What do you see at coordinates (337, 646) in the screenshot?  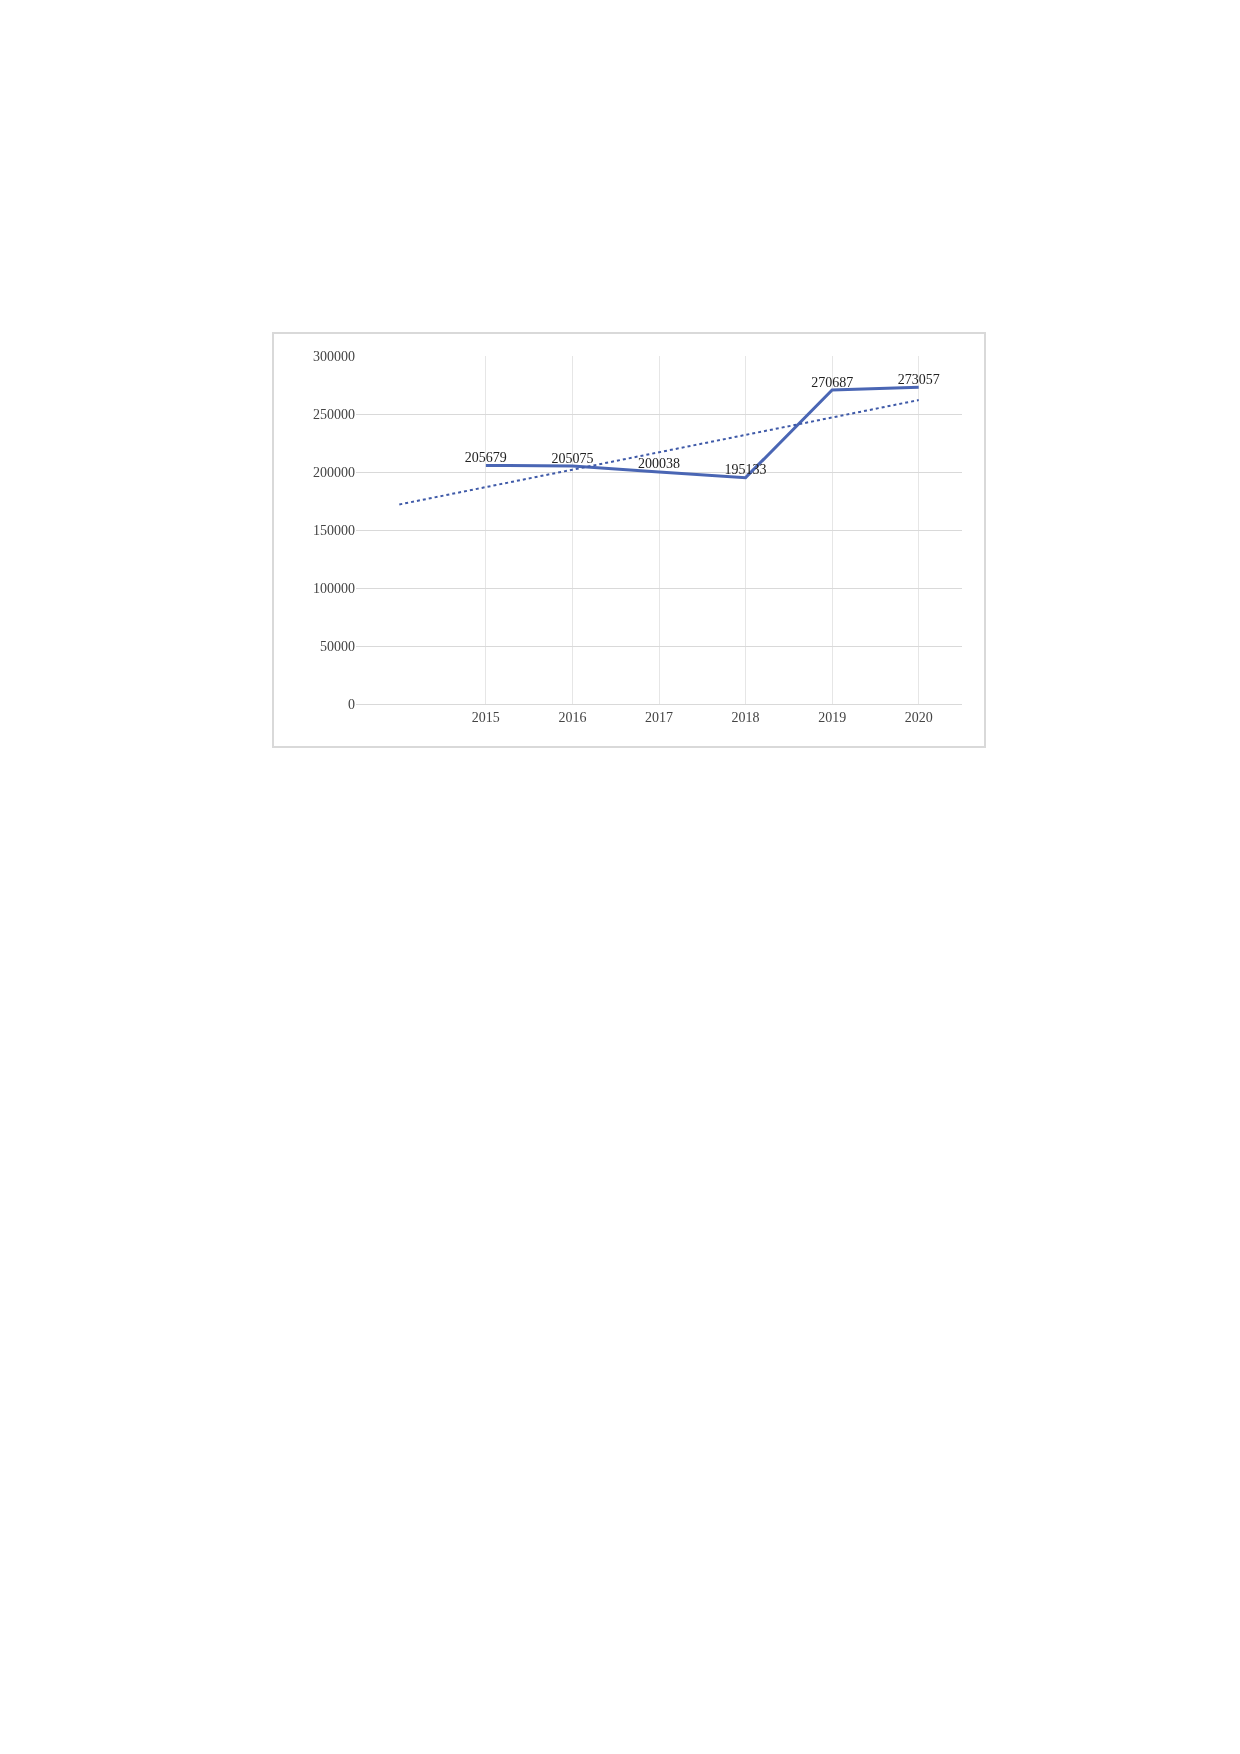 I see `y-tick-label: 50000` at bounding box center [337, 646].